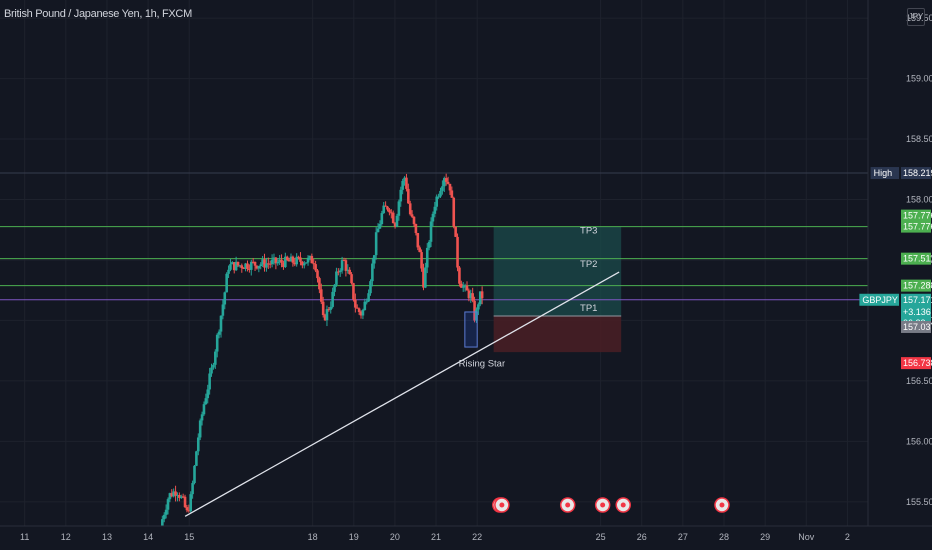  Describe the element at coordinates (98, 14) in the screenshot. I see `chart-title: British Pound / Japanese Yen, 1h, FXCM` at that location.